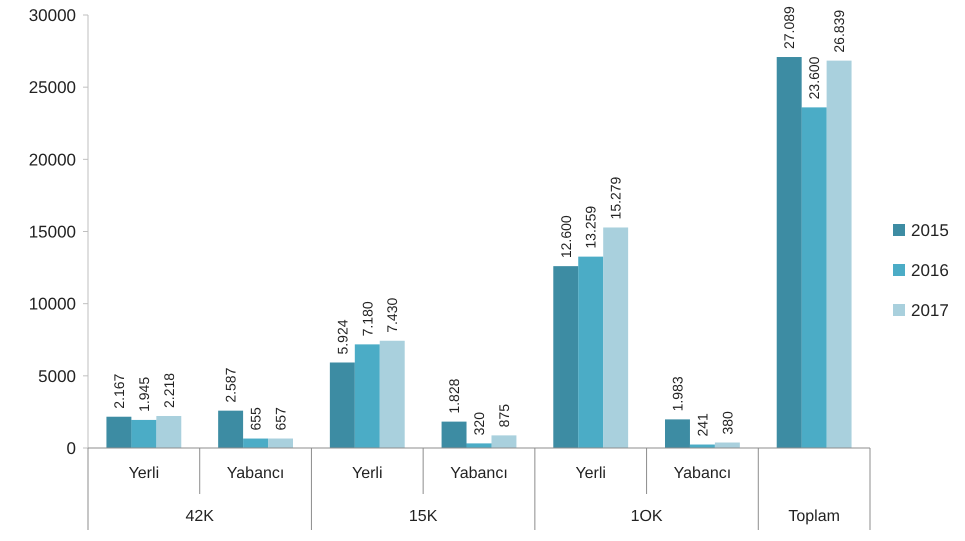  What do you see at coordinates (230, 385) in the screenshot?
I see `data-label: 2.587` at bounding box center [230, 385].